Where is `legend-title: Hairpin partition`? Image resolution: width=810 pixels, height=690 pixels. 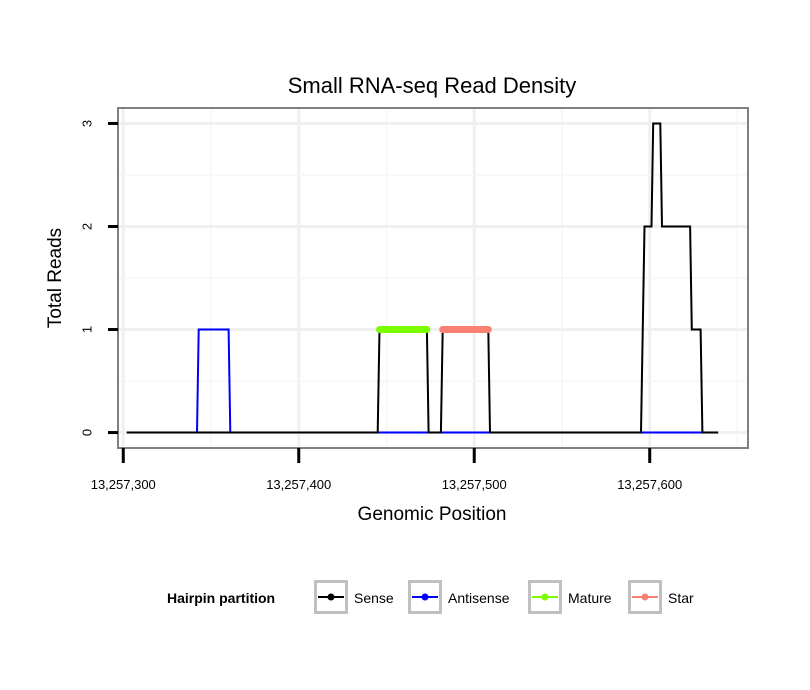
legend-title: Hairpin partition is located at coordinates (221, 598).